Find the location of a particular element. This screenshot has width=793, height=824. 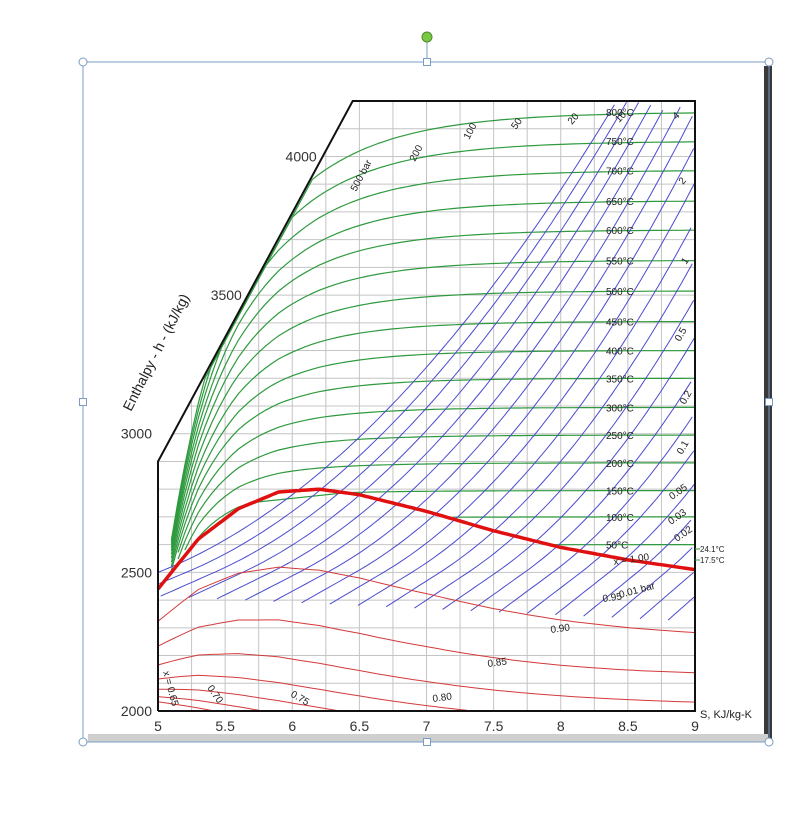

isobar-label: 4 is located at coordinates (677, 116).